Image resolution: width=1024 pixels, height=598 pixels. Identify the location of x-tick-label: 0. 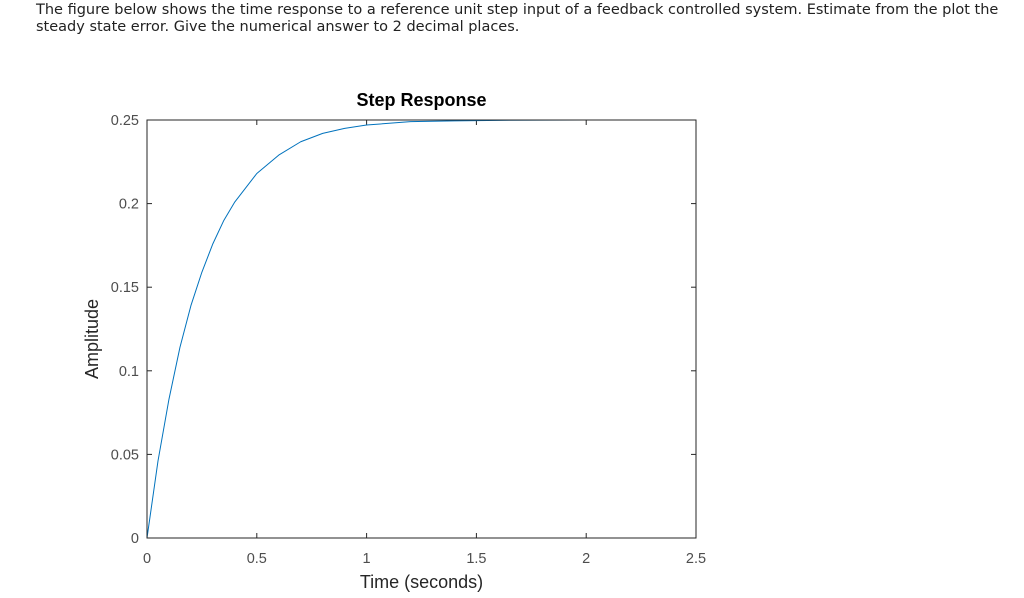
(147, 559).